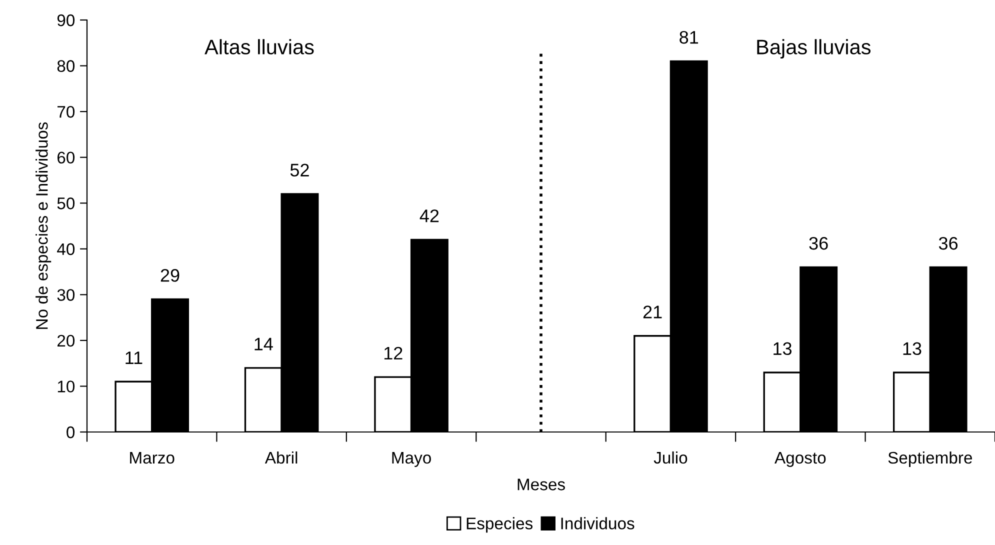 This screenshot has width=995, height=545. What do you see at coordinates (134, 358) in the screenshot?
I see `data-label: 11` at bounding box center [134, 358].